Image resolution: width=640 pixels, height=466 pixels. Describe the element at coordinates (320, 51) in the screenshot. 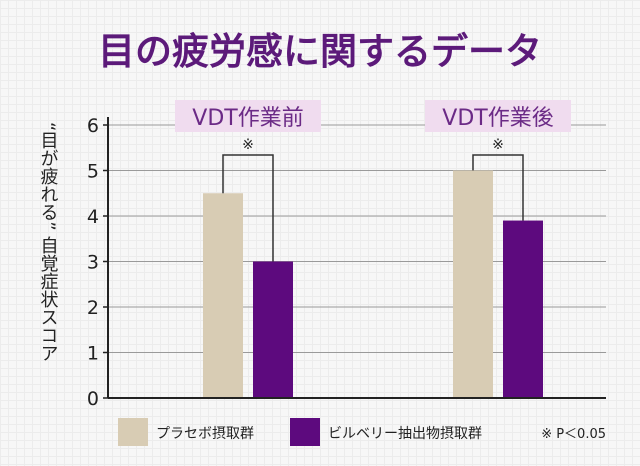

I see `chart-title: 目の疲労感に関するデータ` at that location.